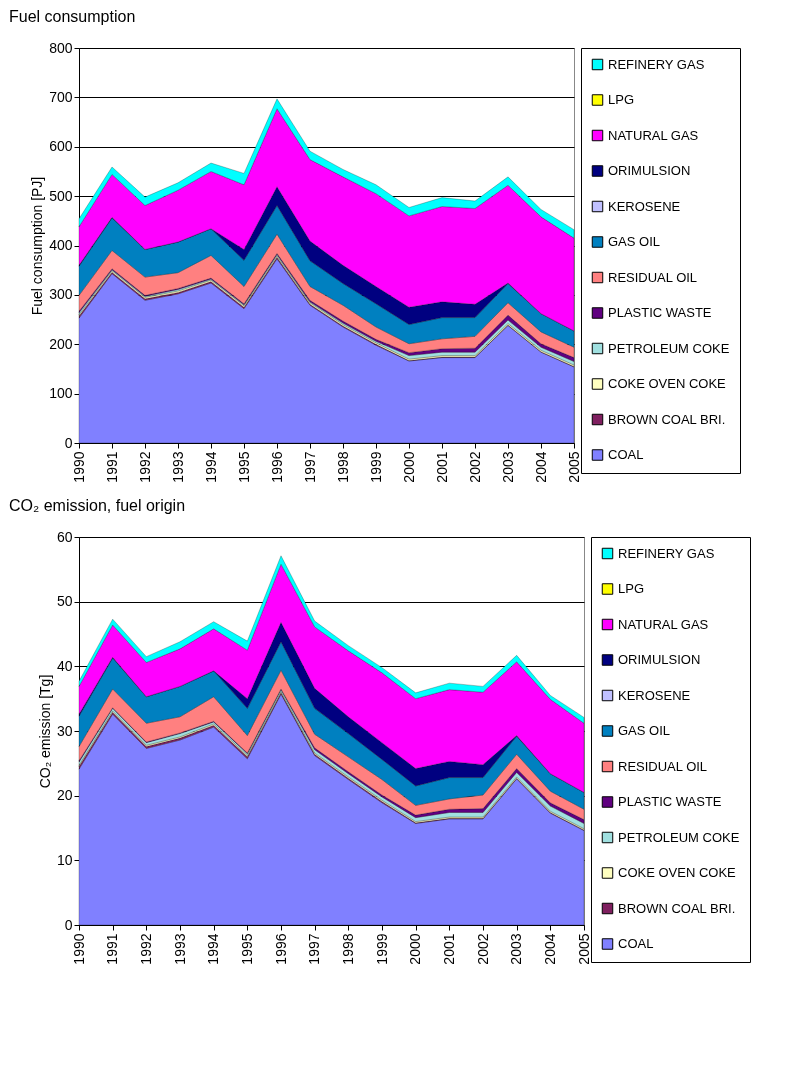  Describe the element at coordinates (72, 16) in the screenshot. I see `chart-title: Fuel consumption` at that location.